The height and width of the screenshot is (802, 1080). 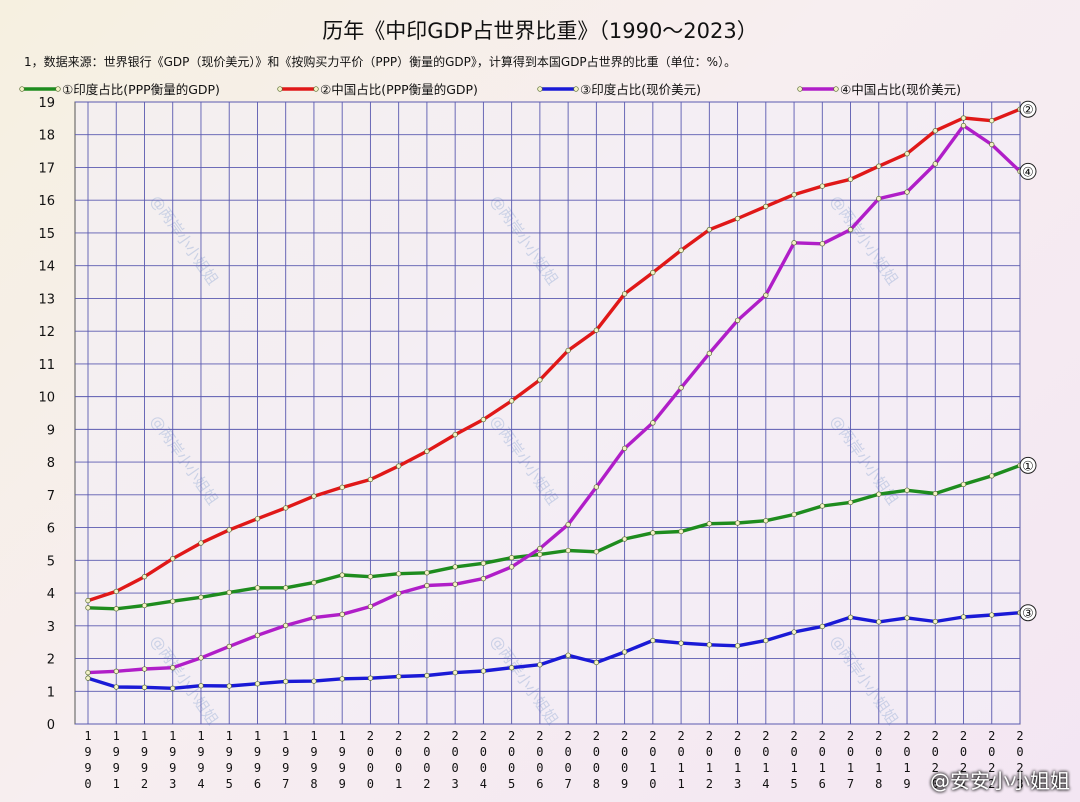 I want to click on y-tick-label: 14, so click(x=46, y=267).